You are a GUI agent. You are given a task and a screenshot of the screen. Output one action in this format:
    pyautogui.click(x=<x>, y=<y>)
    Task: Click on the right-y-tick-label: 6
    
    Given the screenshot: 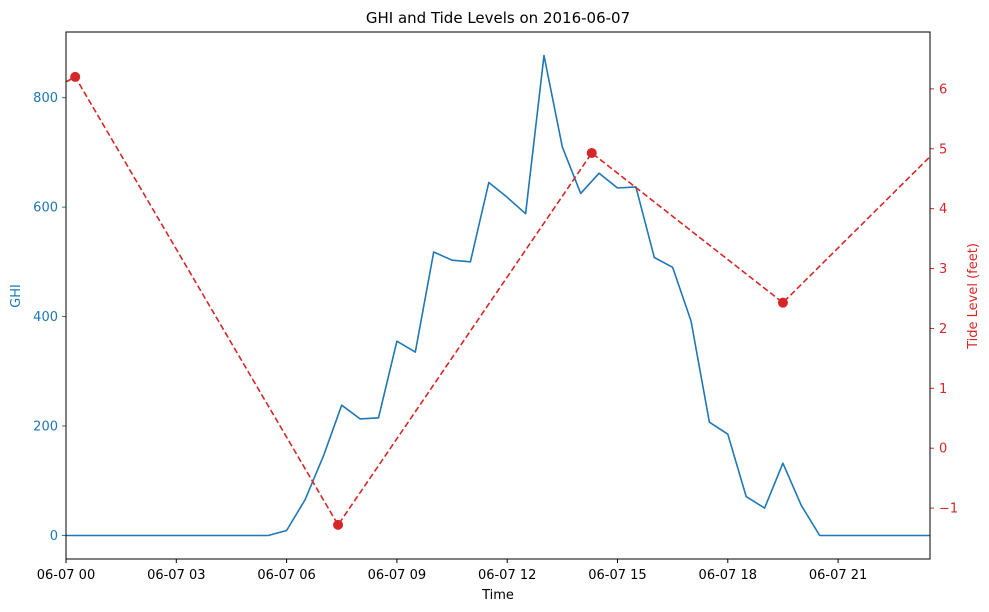 What is the action you would take?
    pyautogui.click(x=943, y=89)
    